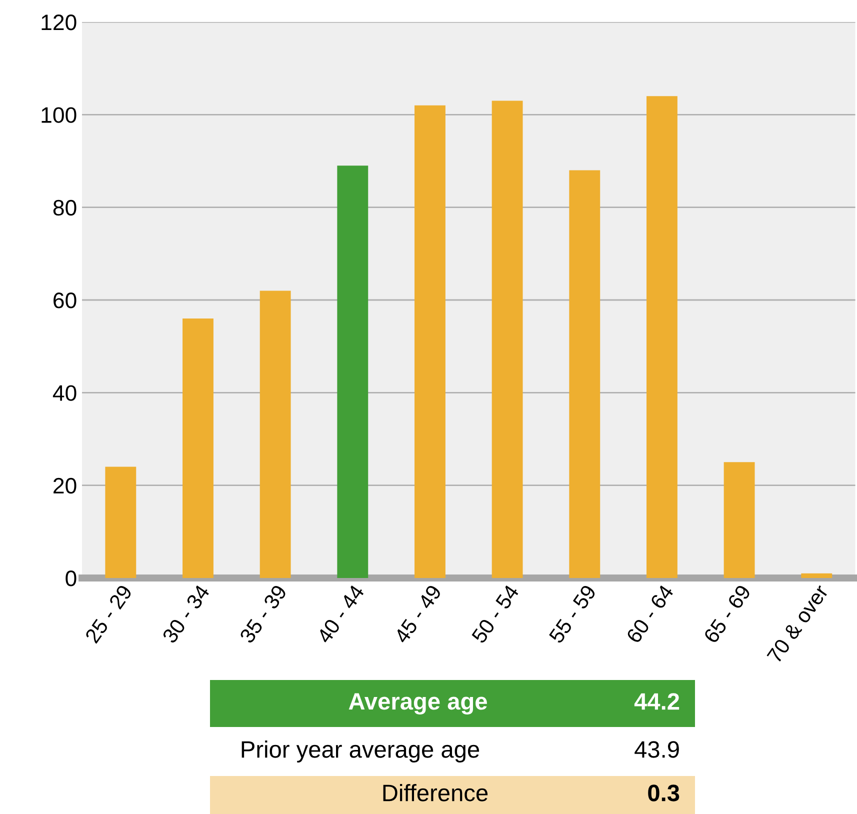 The height and width of the screenshot is (814, 857). I want to click on text: 0.3, so click(664, 793).